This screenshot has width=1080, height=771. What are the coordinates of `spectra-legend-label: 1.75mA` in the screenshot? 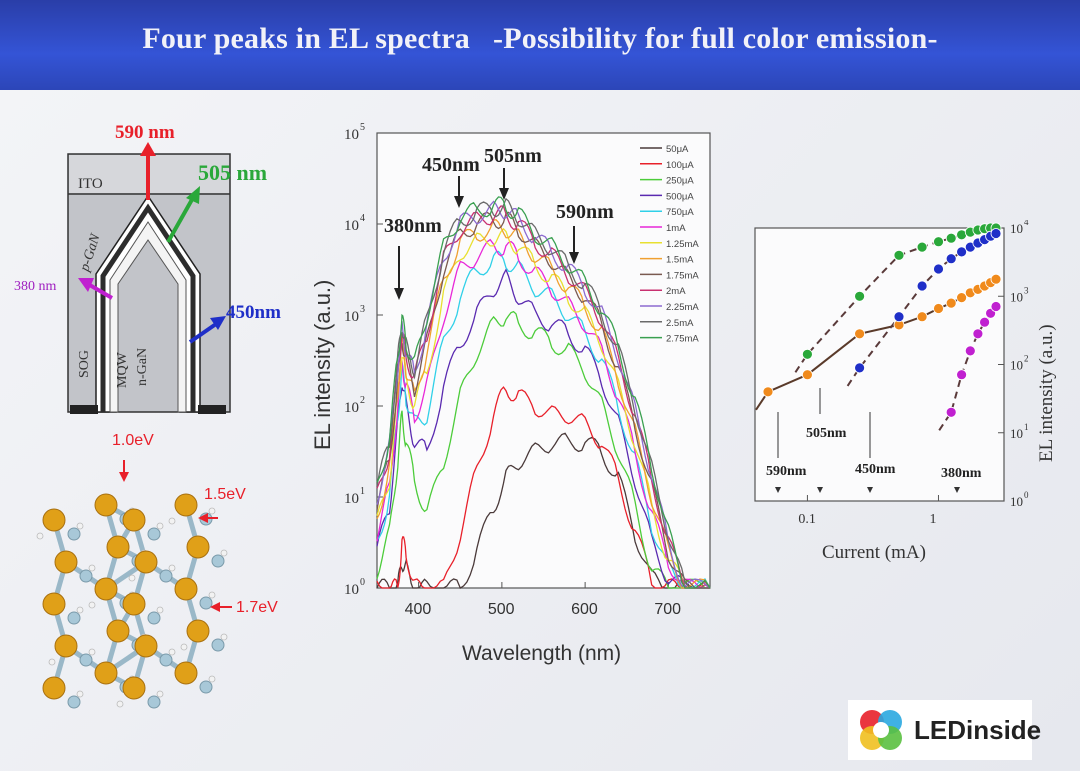 It's located at (682, 275).